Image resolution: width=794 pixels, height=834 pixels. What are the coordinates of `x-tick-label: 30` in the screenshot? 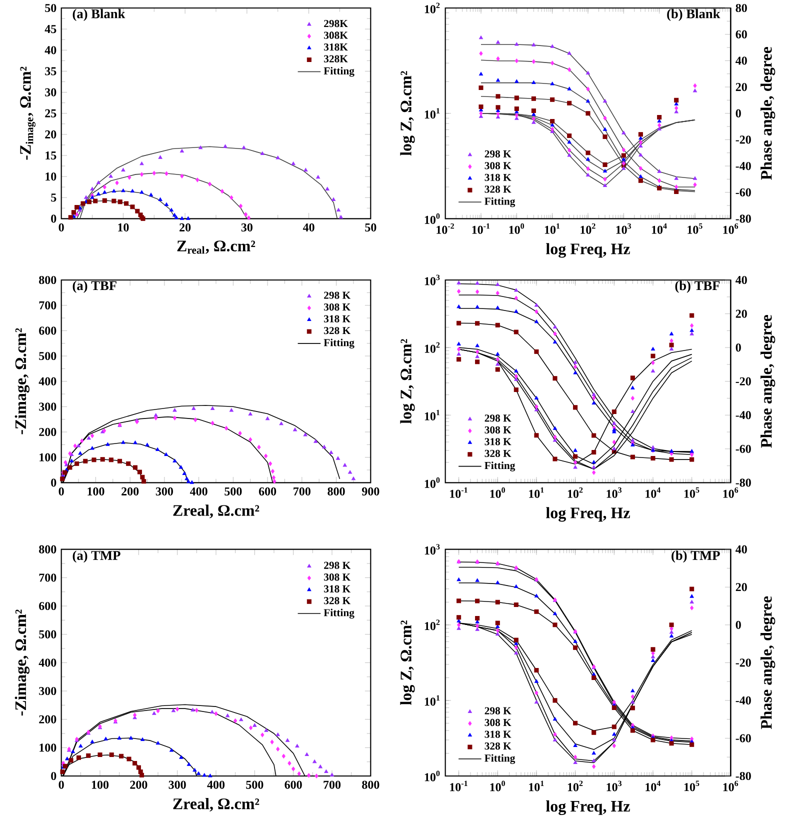 It's located at (246, 227).